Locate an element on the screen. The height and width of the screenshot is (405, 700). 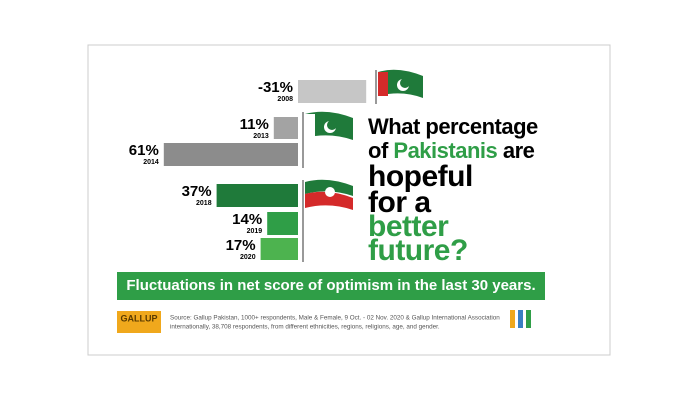
banner is located at coordinates (331, 286).